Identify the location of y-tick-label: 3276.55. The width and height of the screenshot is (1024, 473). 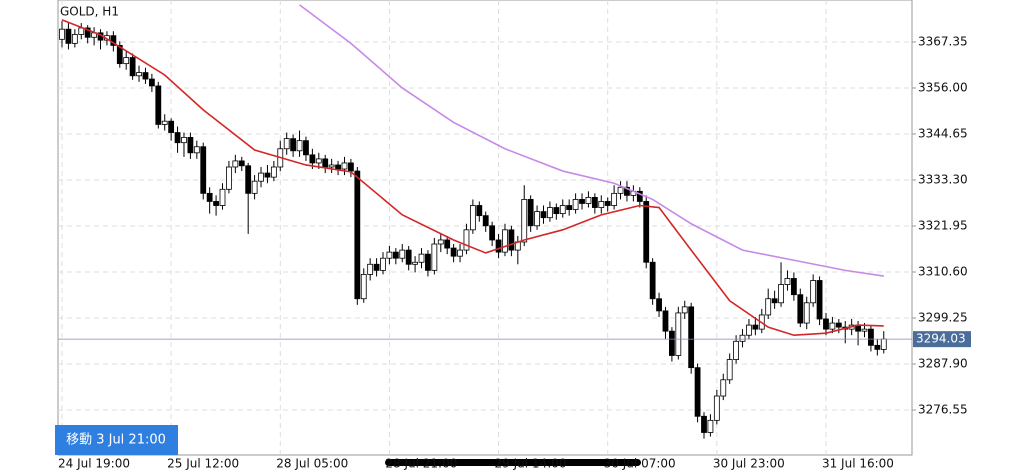
(943, 410).